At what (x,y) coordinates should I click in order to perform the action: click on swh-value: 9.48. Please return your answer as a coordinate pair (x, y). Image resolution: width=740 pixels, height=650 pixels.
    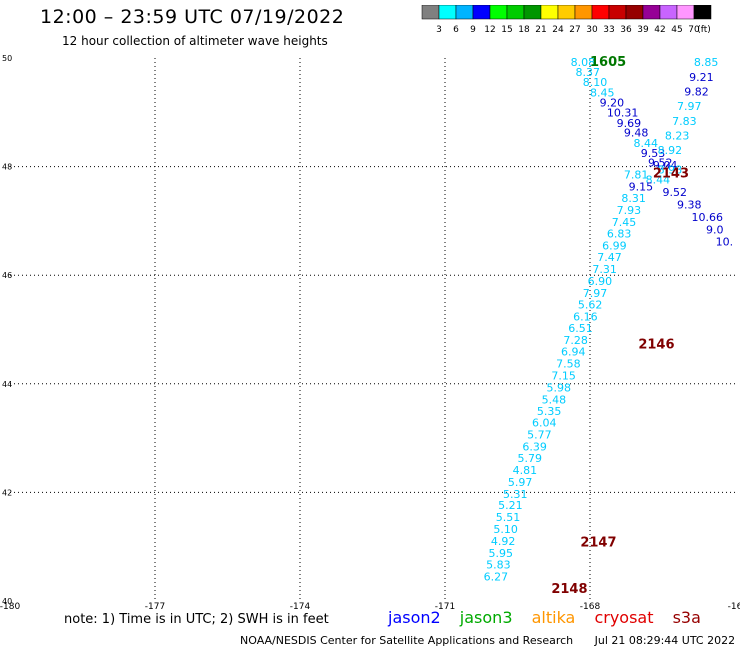
    Looking at the image, I should click on (636, 133).